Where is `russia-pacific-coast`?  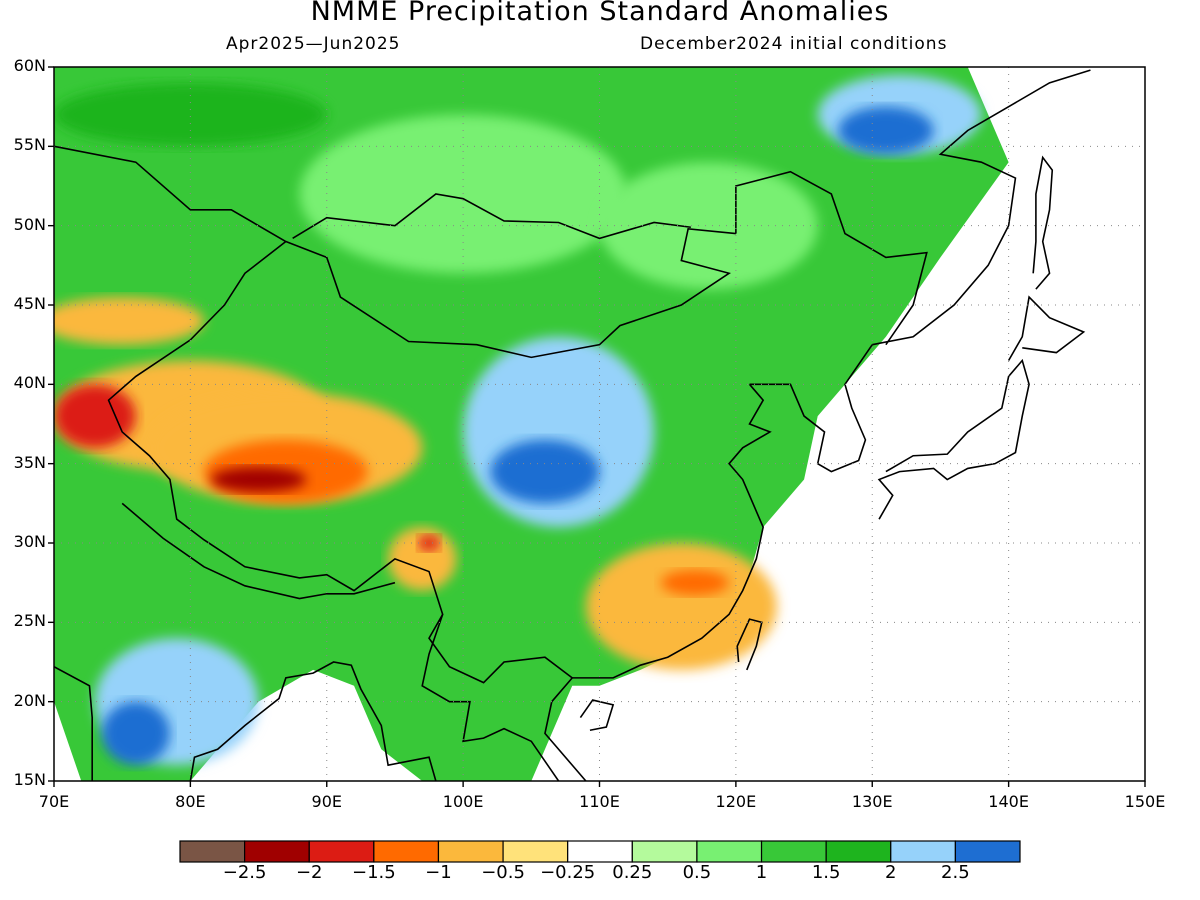 russia-pacific-coast is located at coordinates (981, 207).